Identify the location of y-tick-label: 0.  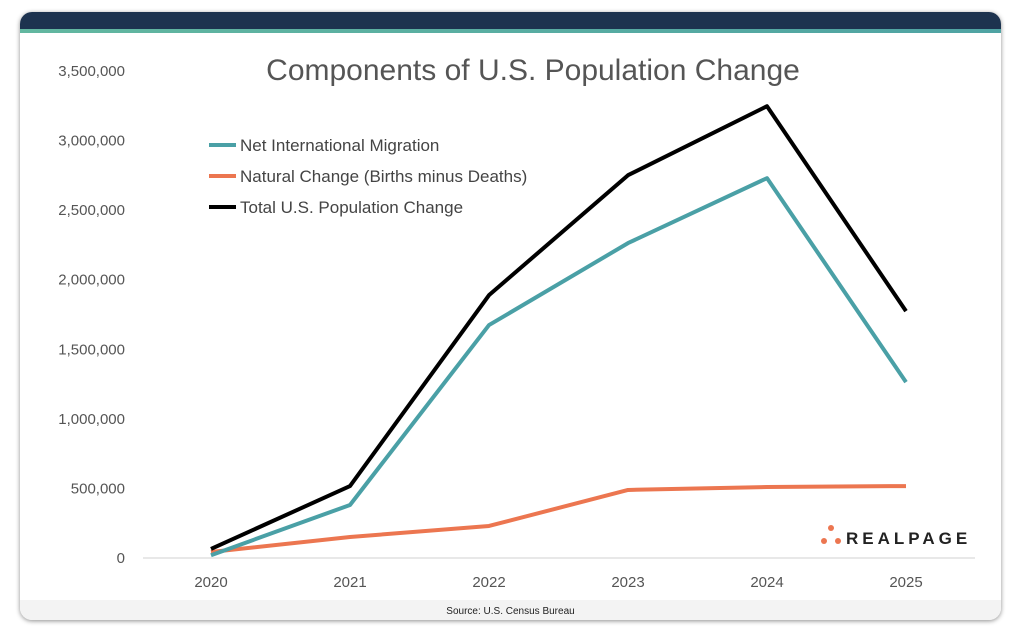
(121, 558).